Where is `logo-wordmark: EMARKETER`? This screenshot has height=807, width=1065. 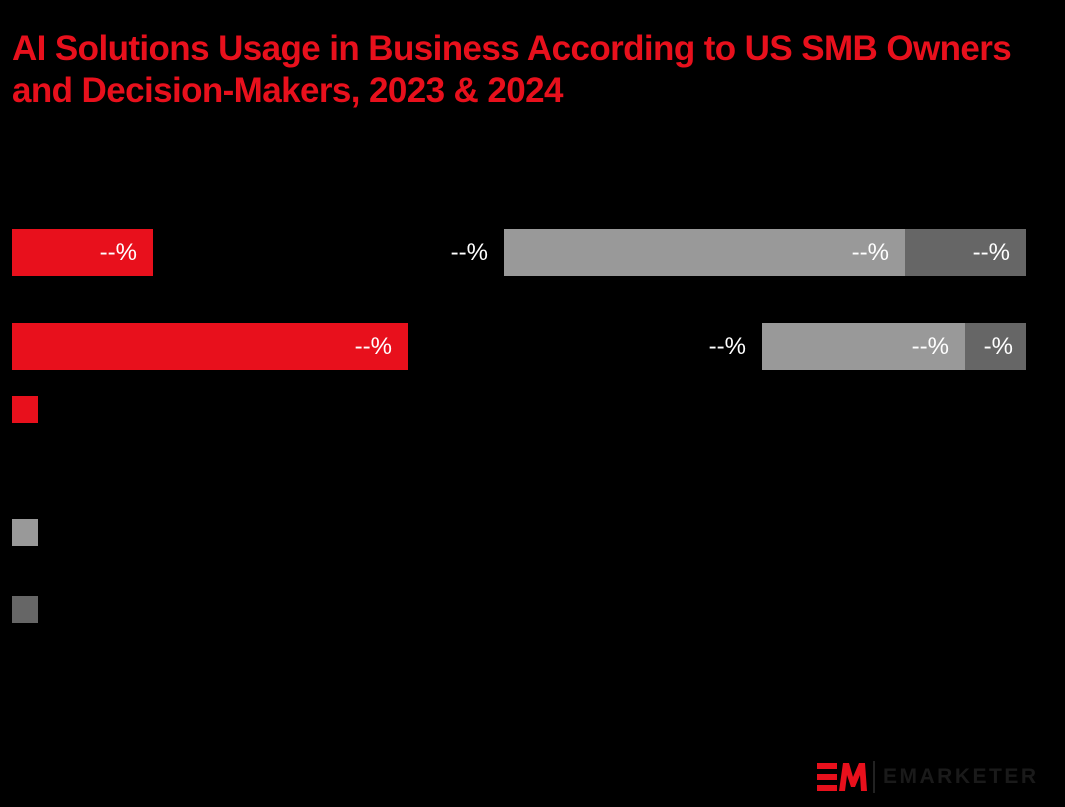
logo-wordmark: EMARKETER is located at coordinates (961, 776).